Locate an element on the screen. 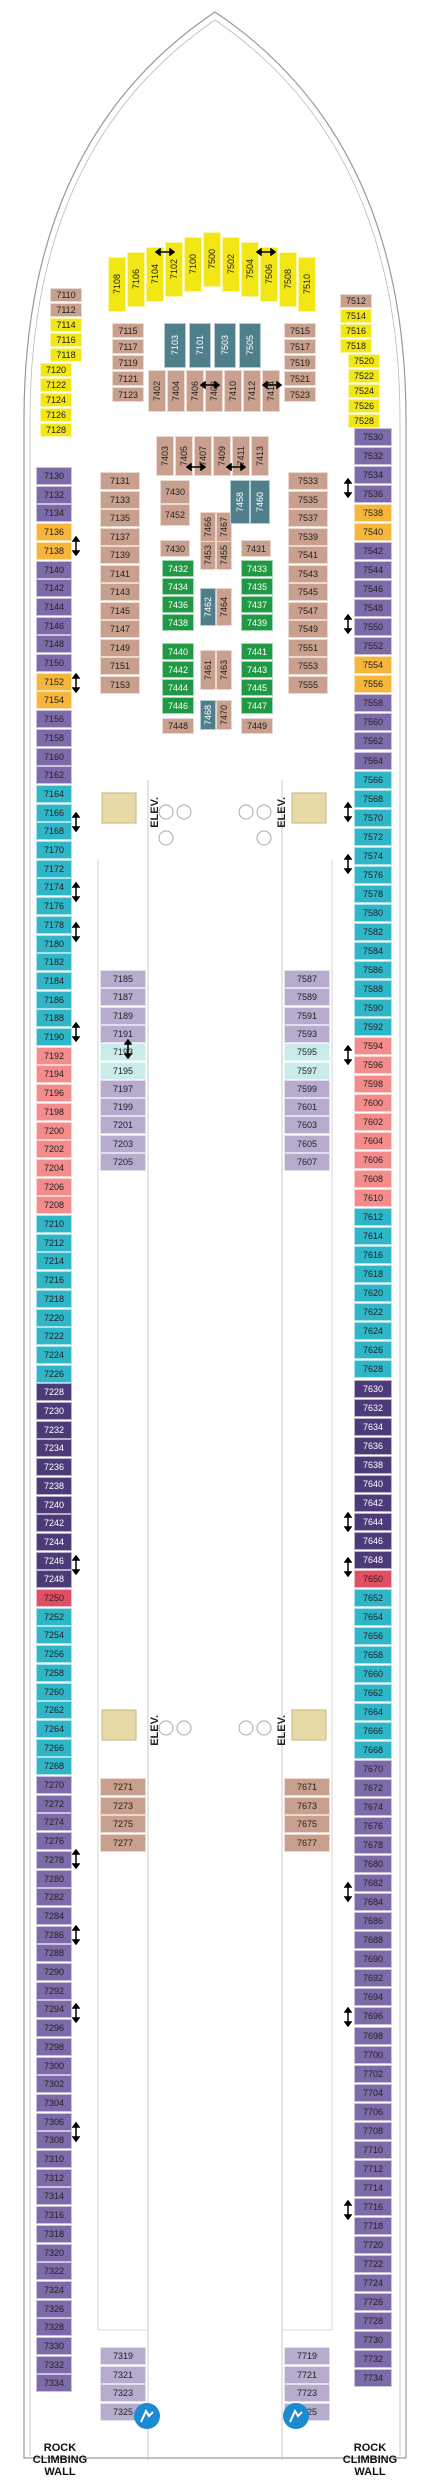 The width and height of the screenshot is (430, 2492). cabin-7600: 7600 is located at coordinates (373, 1103).